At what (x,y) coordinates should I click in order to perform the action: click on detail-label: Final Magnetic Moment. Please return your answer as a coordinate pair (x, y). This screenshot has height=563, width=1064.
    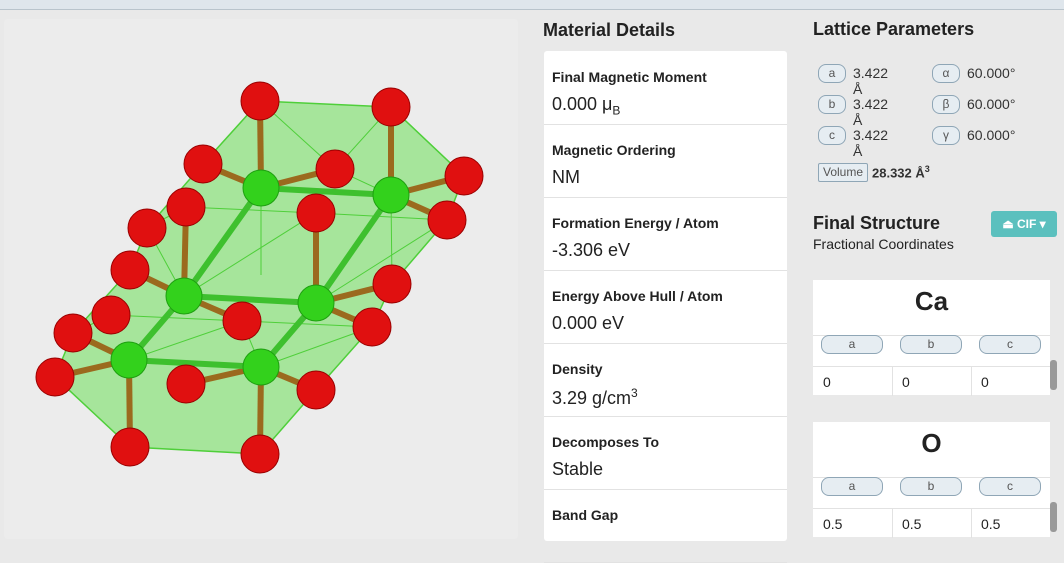
    Looking at the image, I should click on (629, 77).